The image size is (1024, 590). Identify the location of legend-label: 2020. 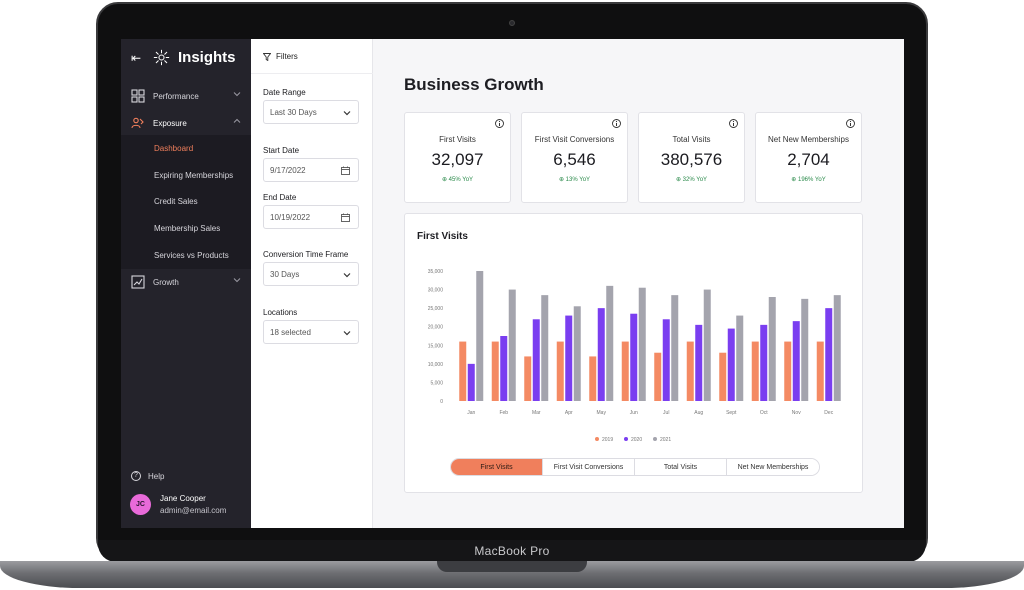
(636, 440).